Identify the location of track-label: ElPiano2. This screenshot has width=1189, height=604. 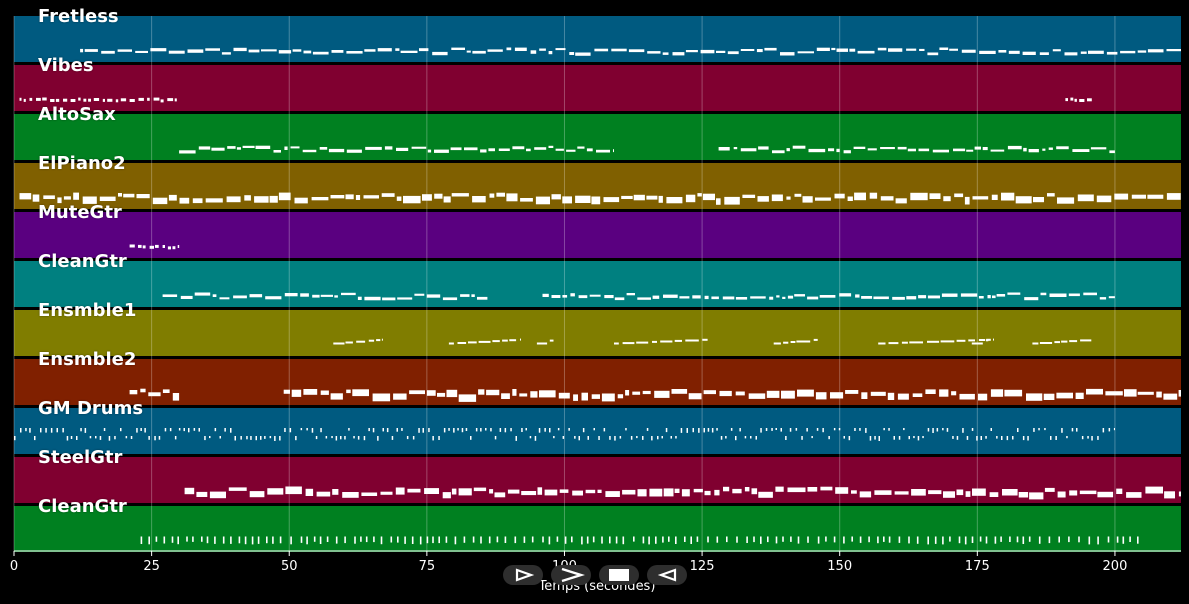
(82, 163).